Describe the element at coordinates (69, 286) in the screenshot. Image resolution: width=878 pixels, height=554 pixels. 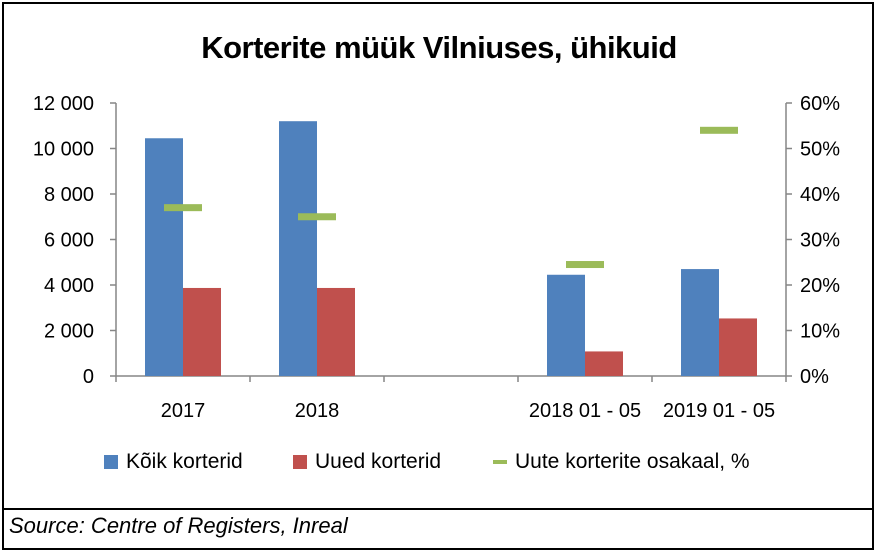
I see `y-left-tick-label: 4 000` at that location.